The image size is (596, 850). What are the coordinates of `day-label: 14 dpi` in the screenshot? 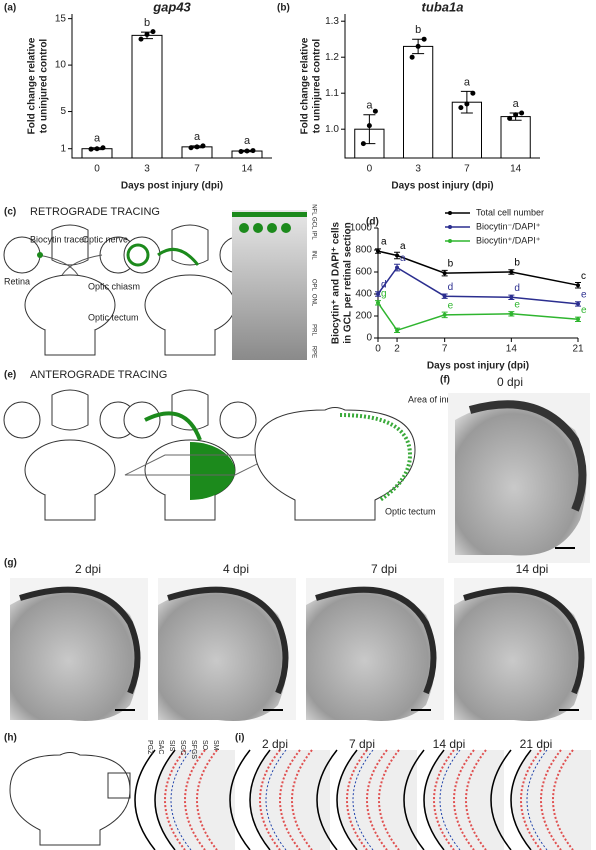 It's located at (449, 744).